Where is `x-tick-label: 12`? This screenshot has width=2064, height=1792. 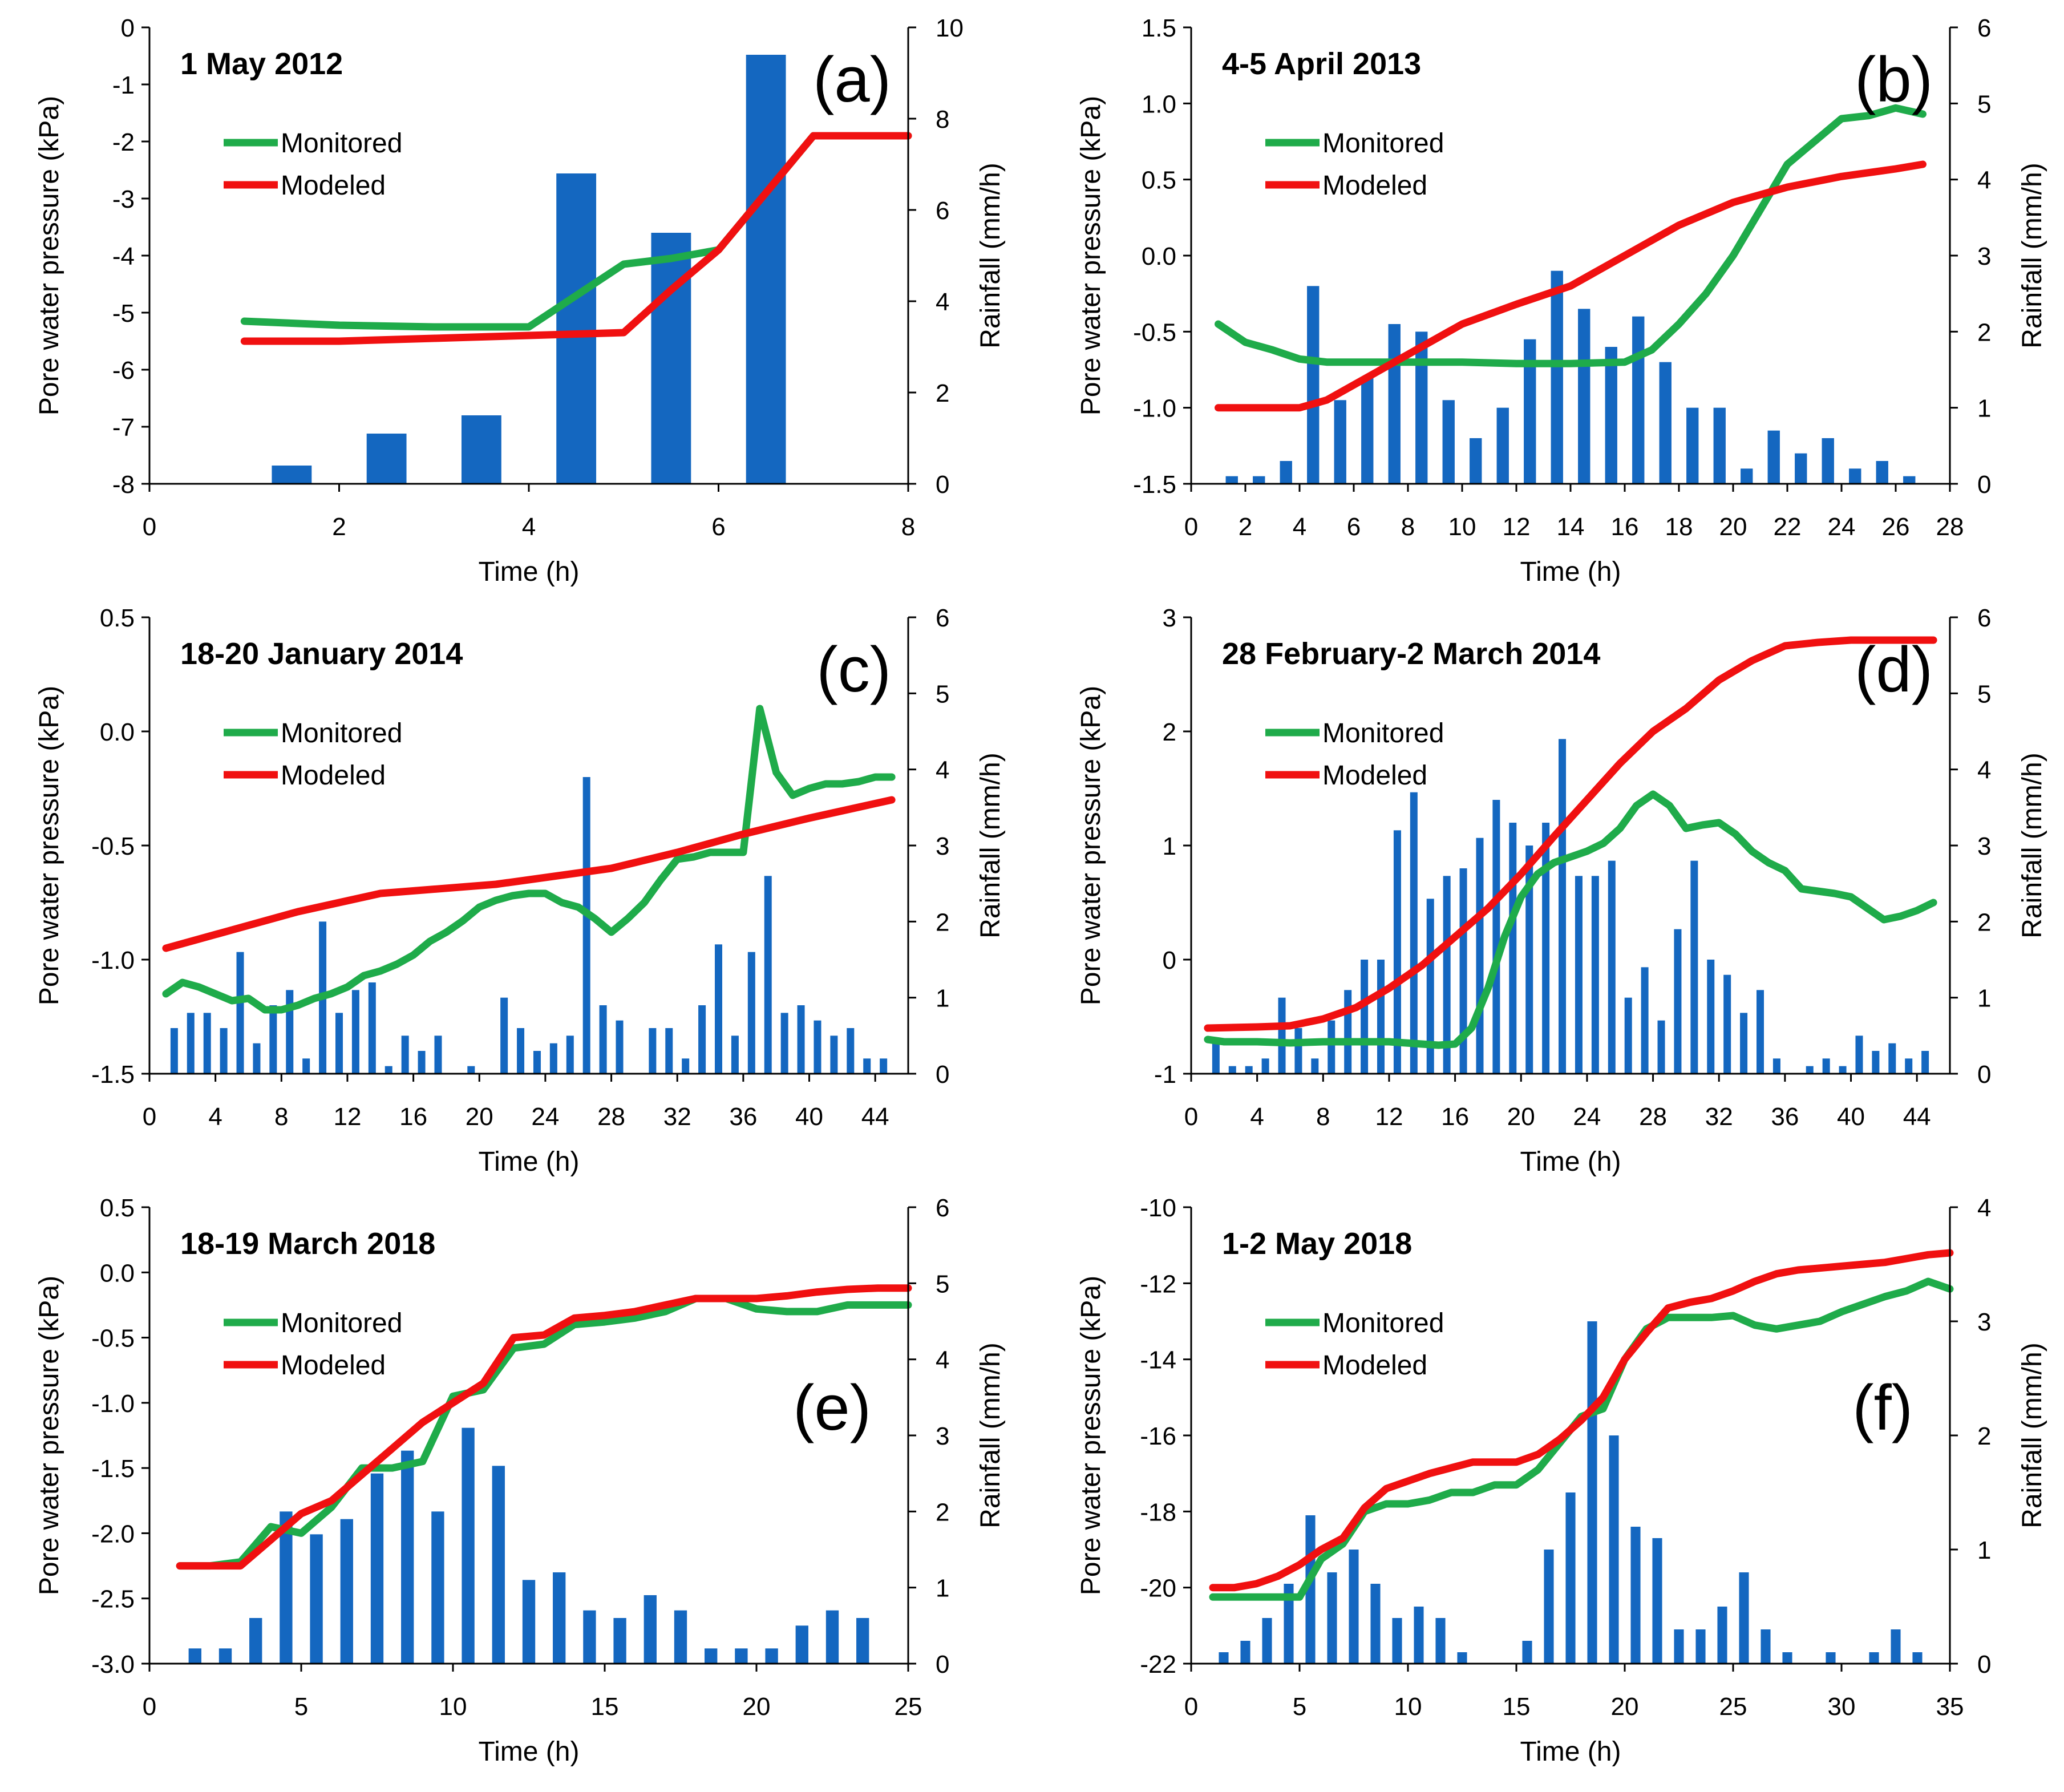
x-tick-label: 12 is located at coordinates (1517, 527).